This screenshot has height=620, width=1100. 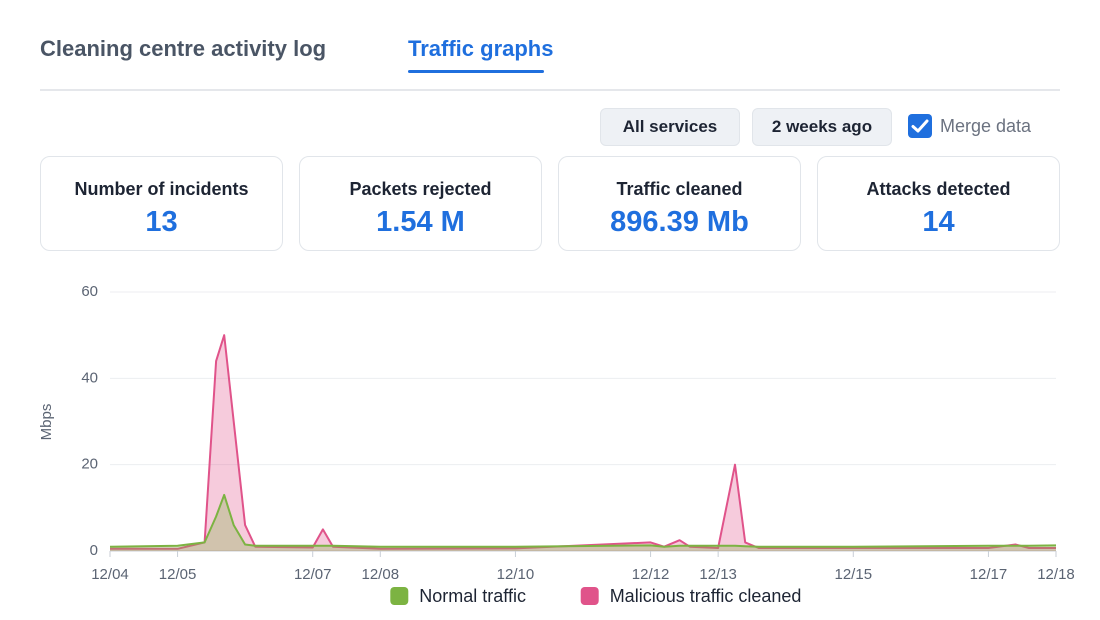 I want to click on y-axis-label: Mbps, so click(x=46, y=422).